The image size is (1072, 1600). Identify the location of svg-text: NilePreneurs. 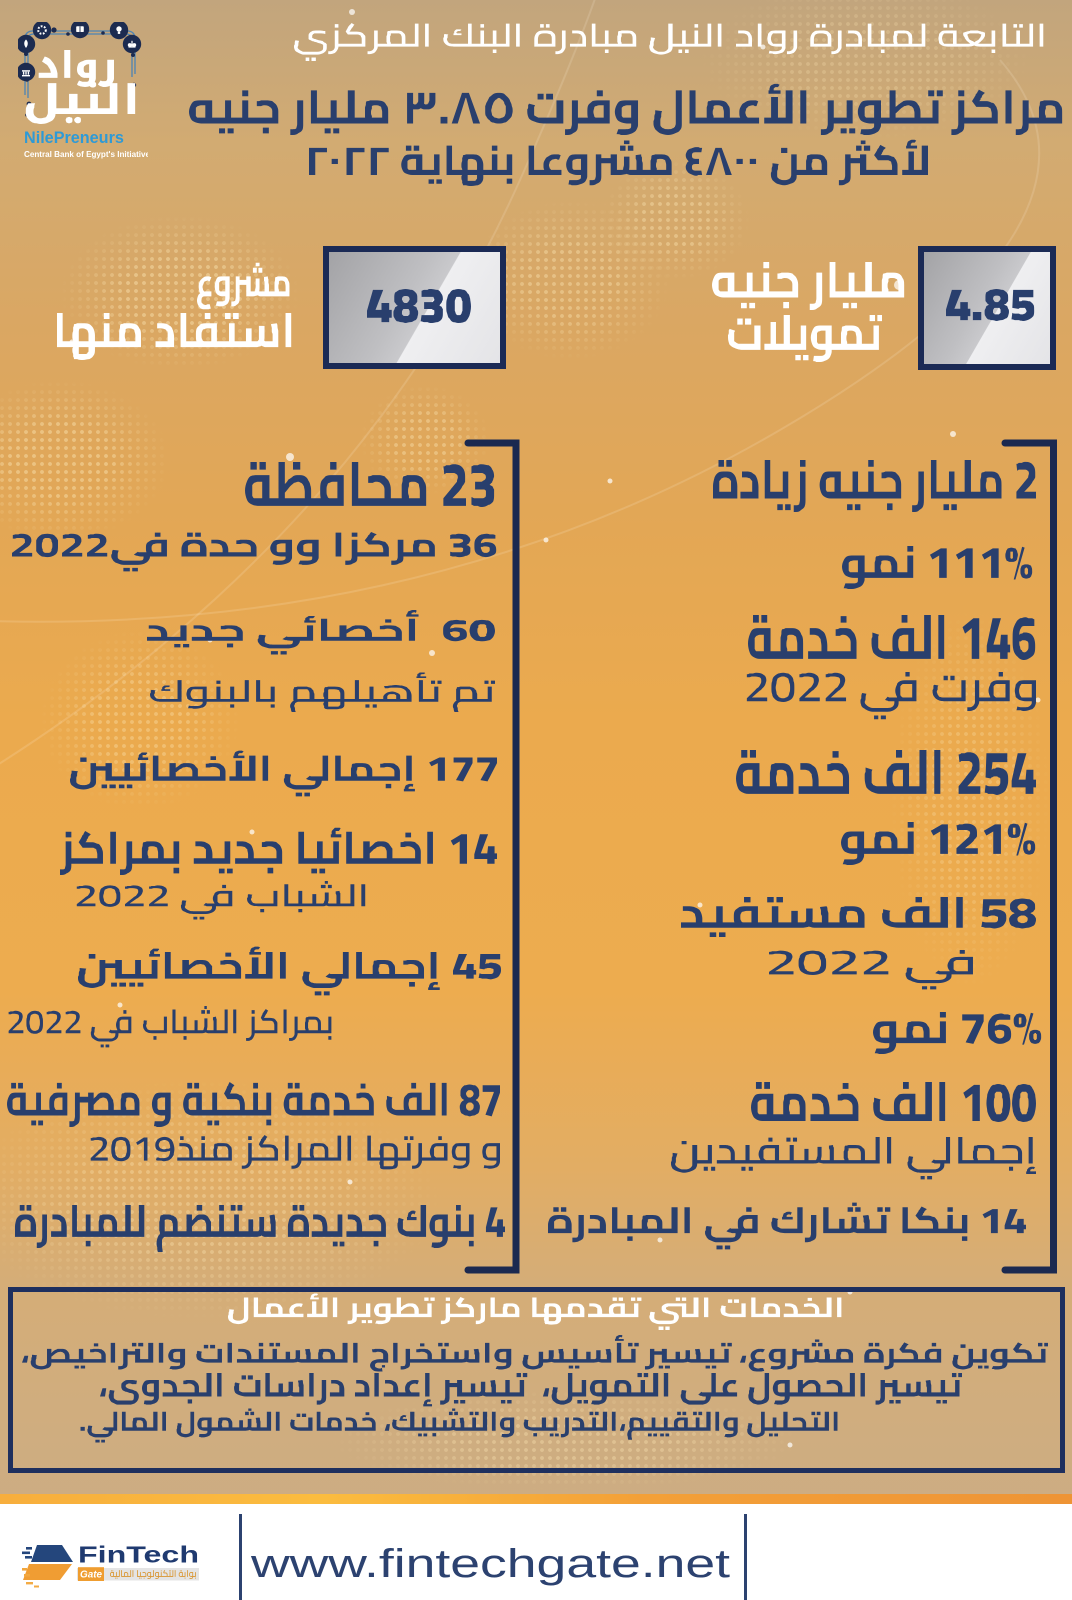
(74, 138).